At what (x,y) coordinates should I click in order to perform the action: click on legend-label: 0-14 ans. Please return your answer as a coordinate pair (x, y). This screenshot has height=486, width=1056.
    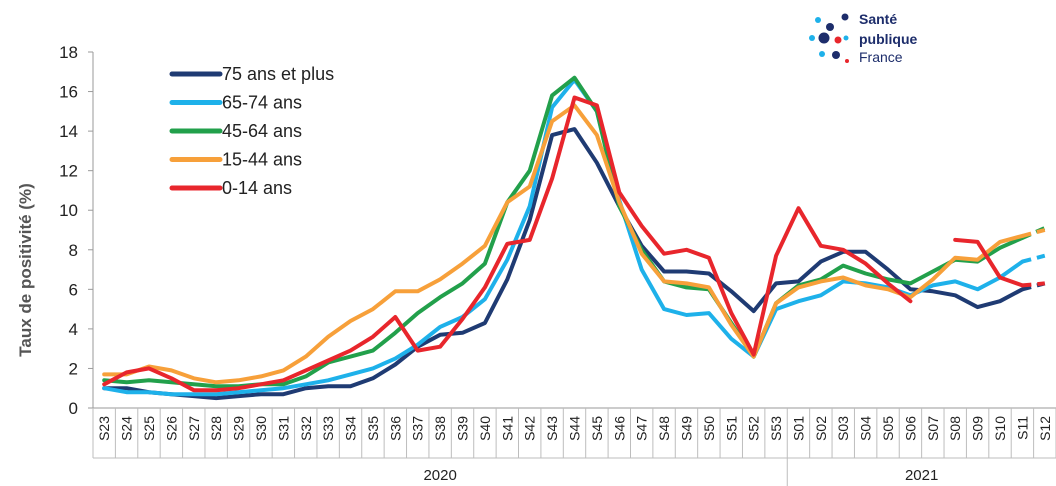
    Looking at the image, I should click on (257, 188).